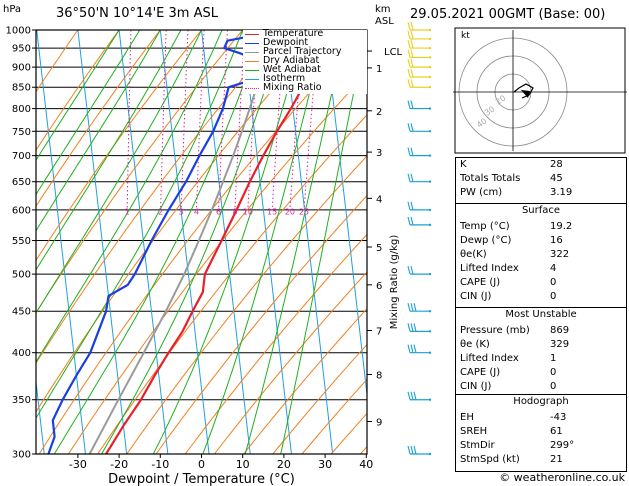  I want to click on legend-swatch, so click(252, 79).